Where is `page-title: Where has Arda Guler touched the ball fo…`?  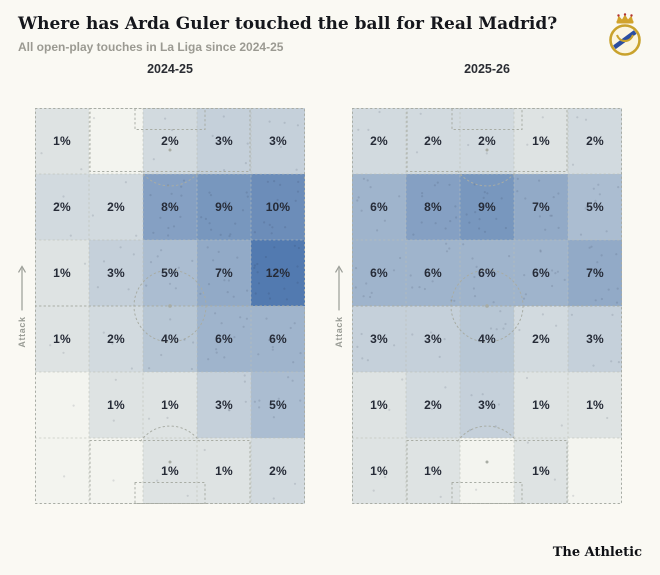
page-title: Where has Arda Guler touched the ball fo… is located at coordinates (288, 24).